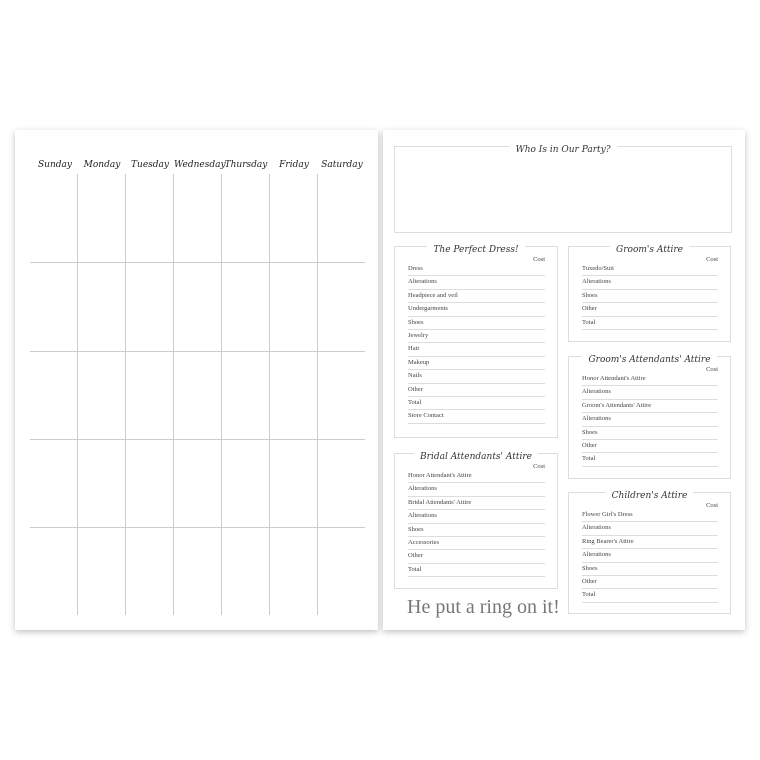  What do you see at coordinates (649, 250) in the screenshot?
I see `section-title: Groom's Attire` at bounding box center [649, 250].